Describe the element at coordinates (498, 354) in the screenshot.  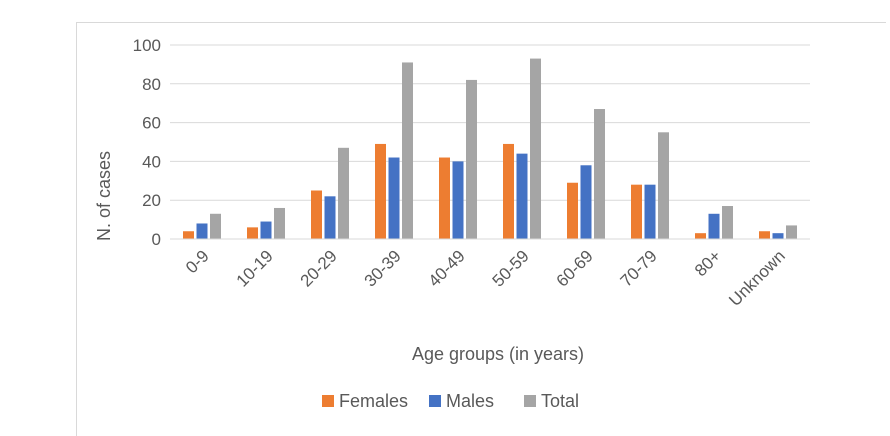
I see `x-axis-title: Age groups (in years)` at that location.